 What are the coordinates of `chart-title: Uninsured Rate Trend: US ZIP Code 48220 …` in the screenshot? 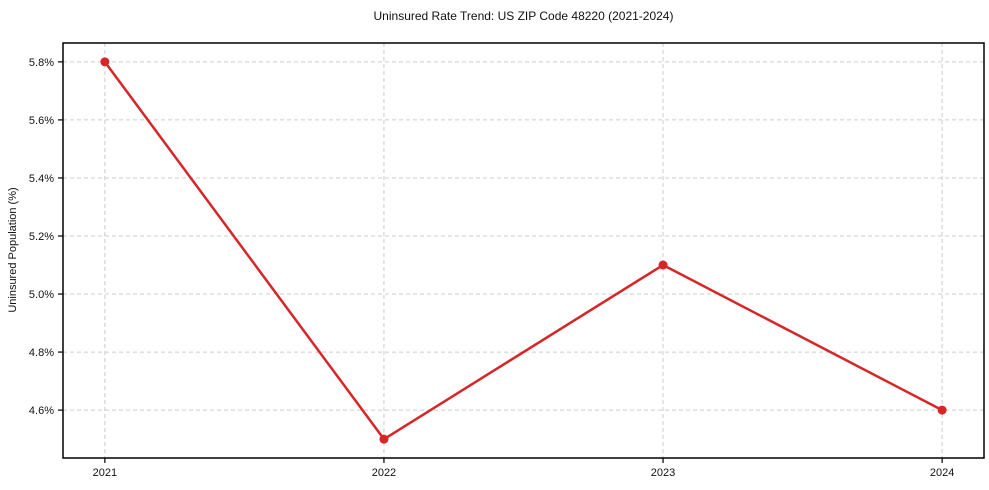 It's located at (523, 16).